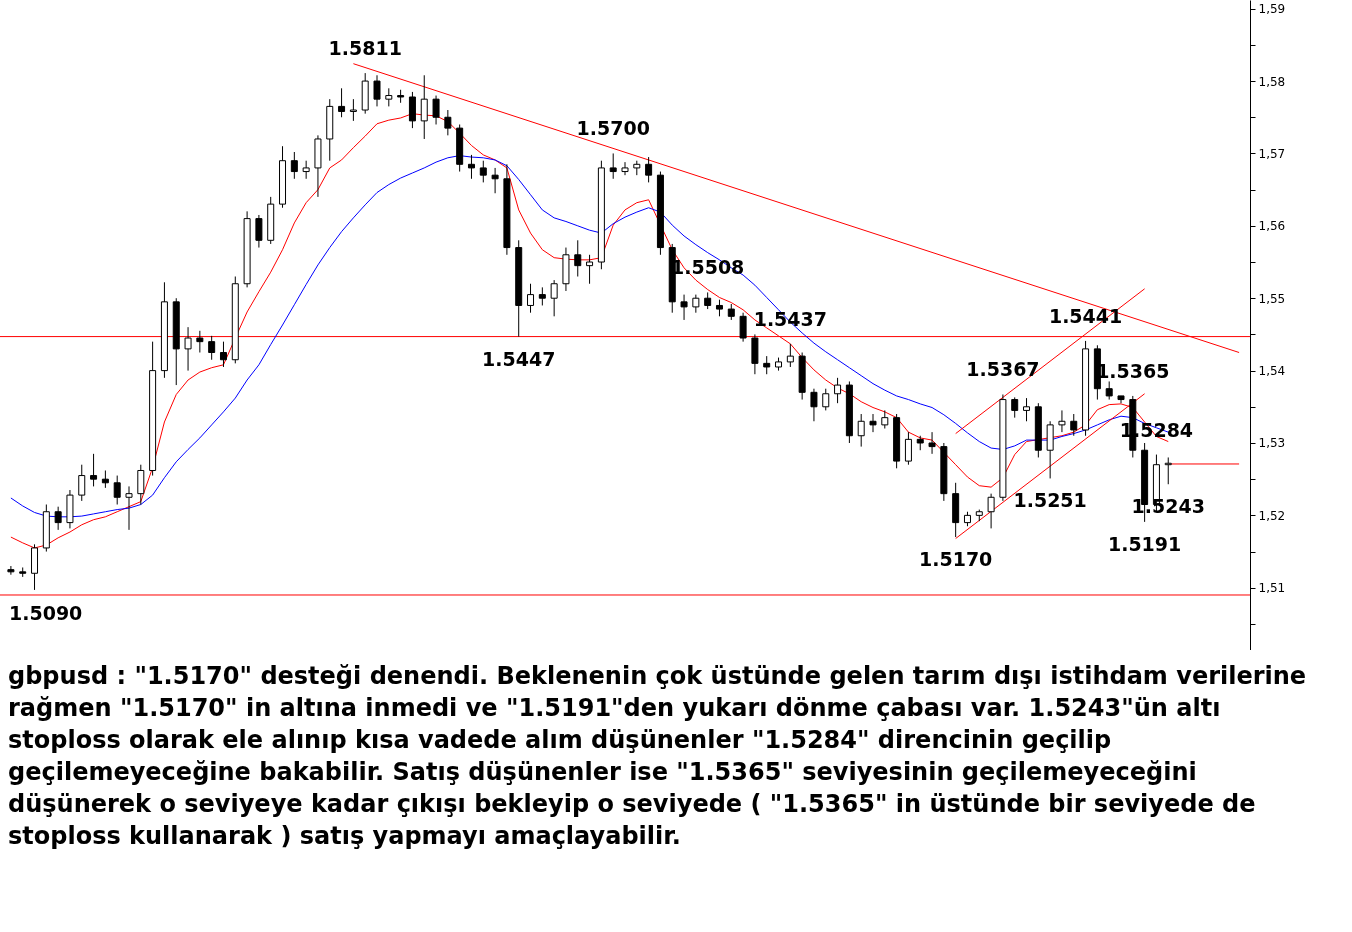 The width and height of the screenshot is (1352, 932). I want to click on annotation: 1.5251, so click(1050, 500).